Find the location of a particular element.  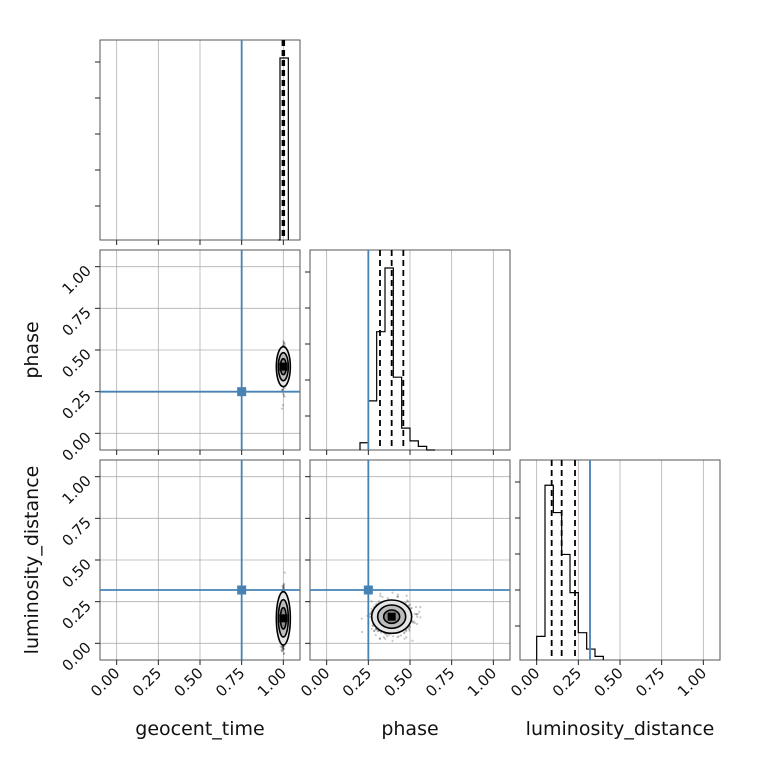

y-axis-label: phase is located at coordinates (32, 349).